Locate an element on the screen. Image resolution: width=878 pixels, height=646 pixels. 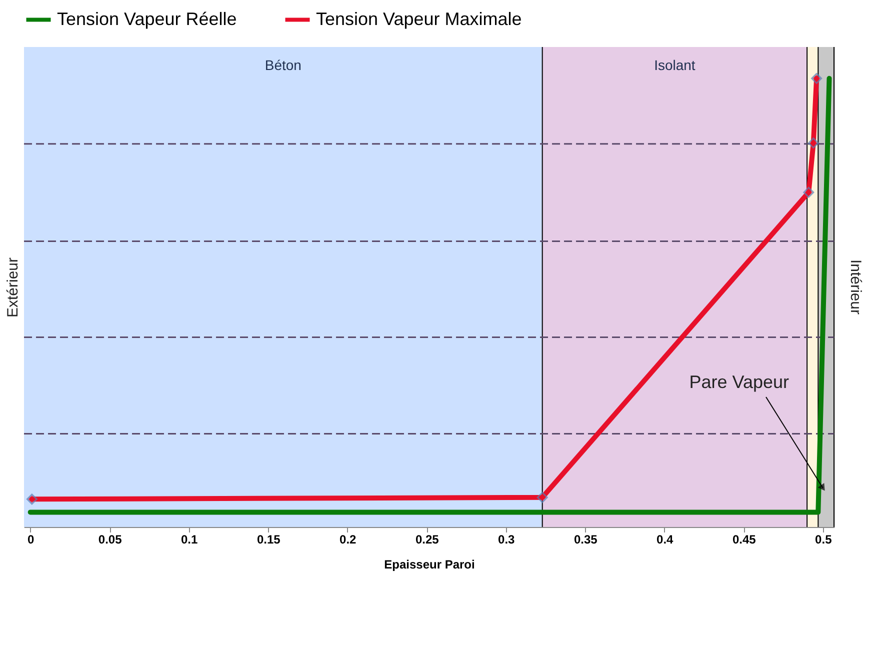
x-tick-label: 0.35 is located at coordinates (586, 539).